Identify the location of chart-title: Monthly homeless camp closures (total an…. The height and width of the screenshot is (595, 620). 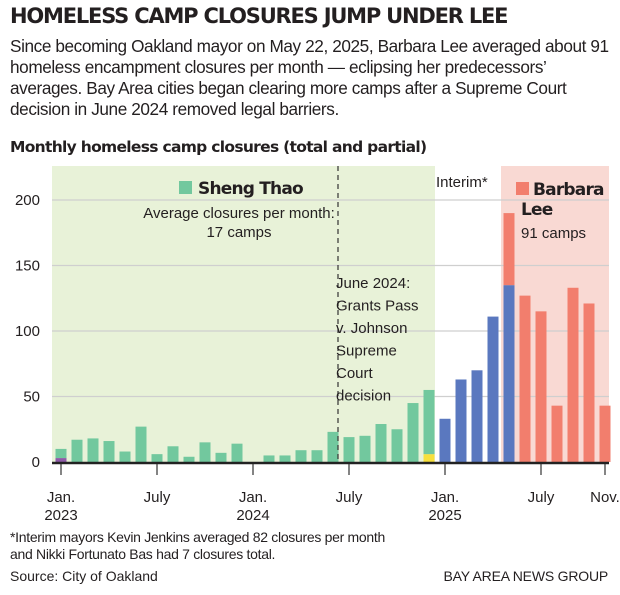
(218, 147).